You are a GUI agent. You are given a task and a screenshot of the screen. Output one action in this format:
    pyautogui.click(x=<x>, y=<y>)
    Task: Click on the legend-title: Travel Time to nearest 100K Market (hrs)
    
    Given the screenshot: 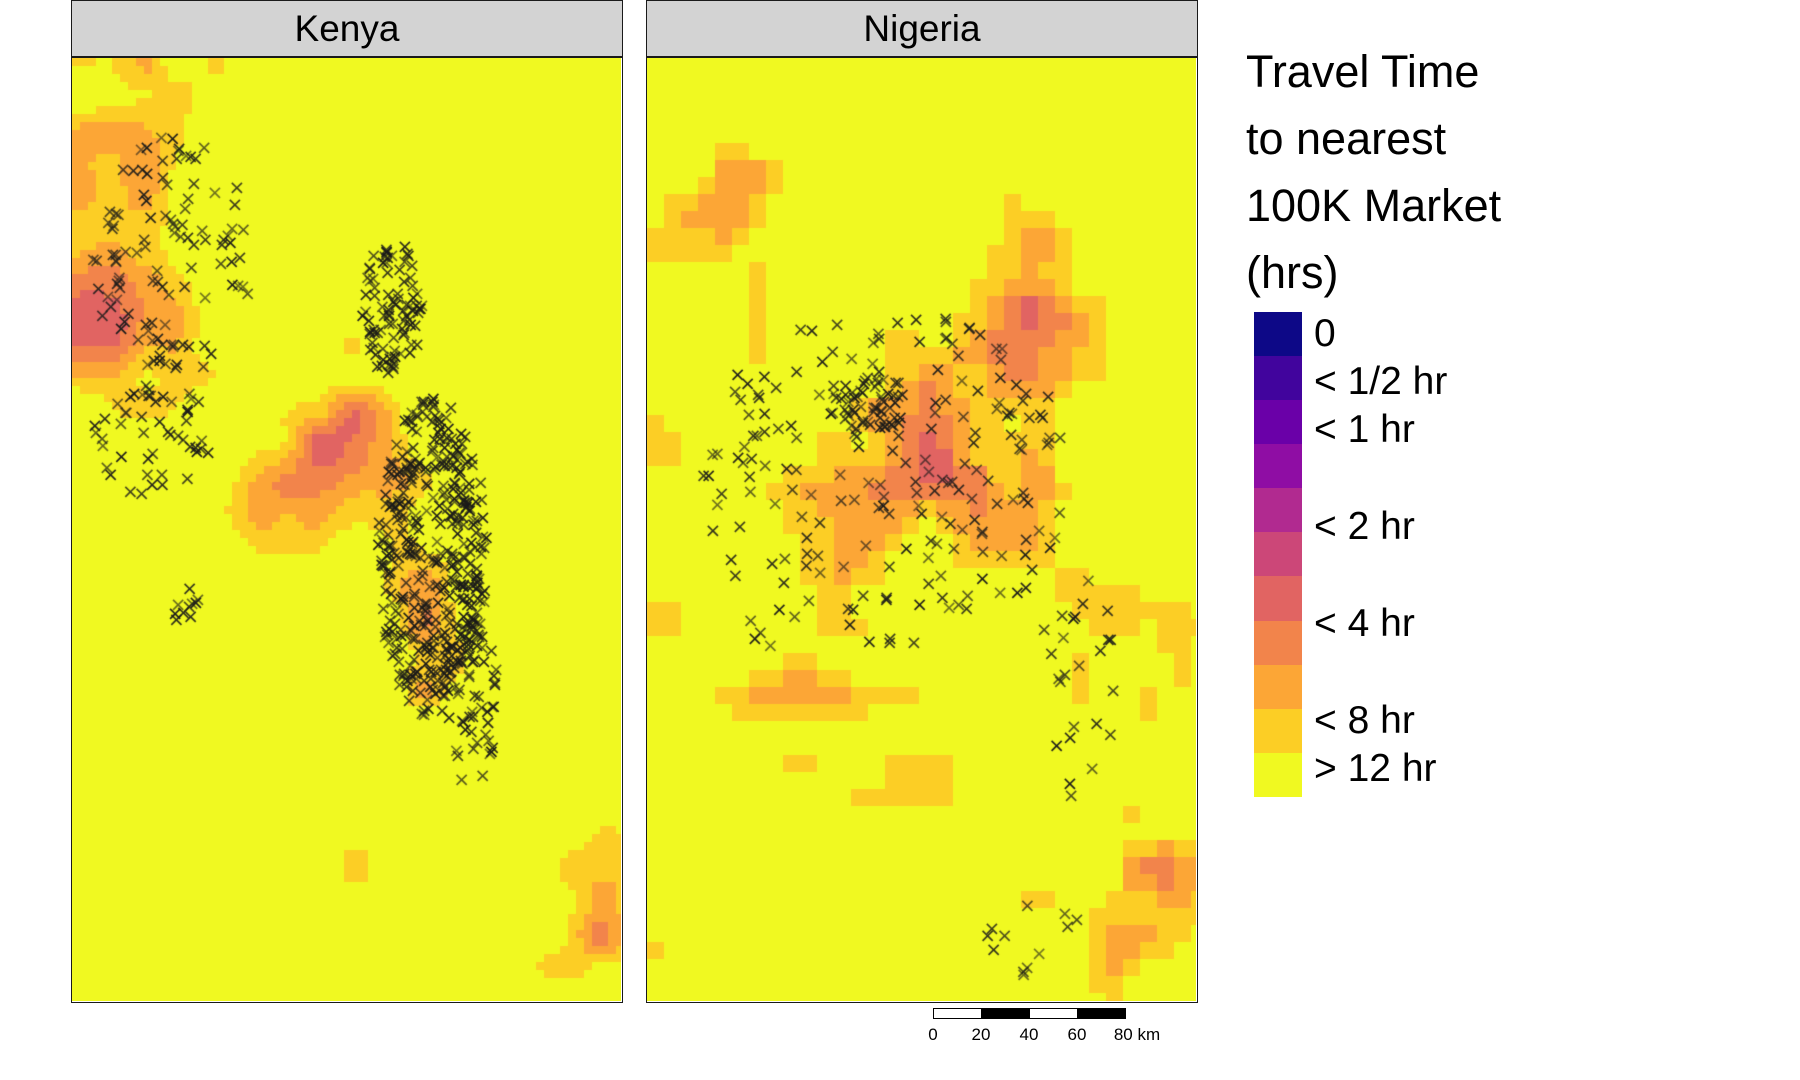 What is the action you would take?
    pyautogui.click(x=1496, y=172)
    